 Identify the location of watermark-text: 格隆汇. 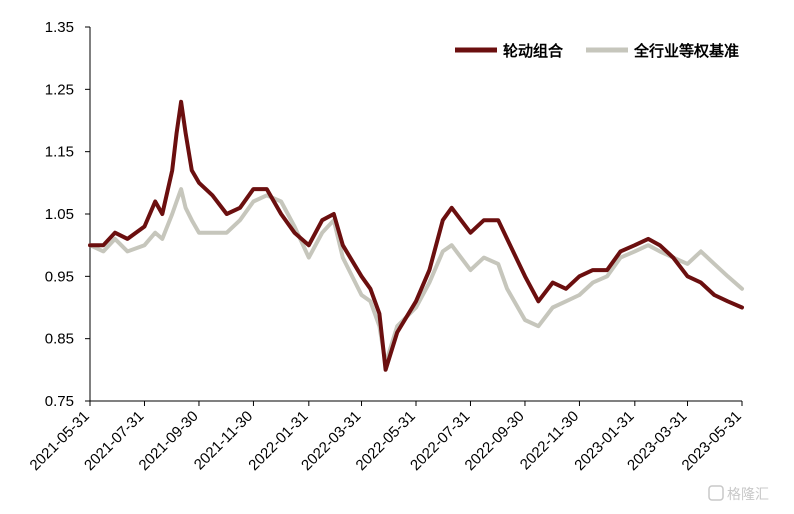
(748, 495).